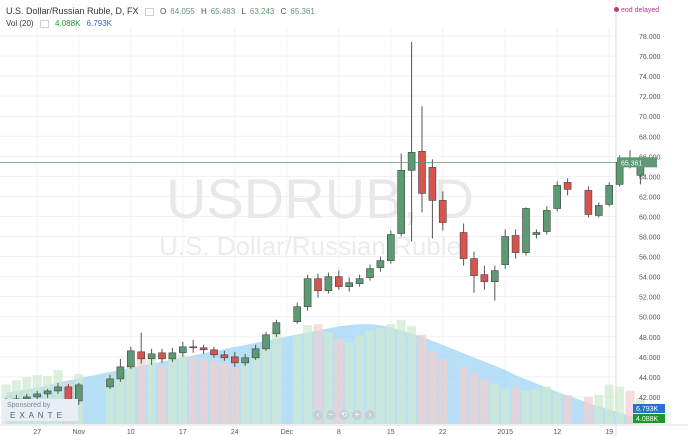 The height and width of the screenshot is (436, 688). What do you see at coordinates (650, 398) in the screenshot?
I see `price-tick-label: 42.000` at bounding box center [650, 398].